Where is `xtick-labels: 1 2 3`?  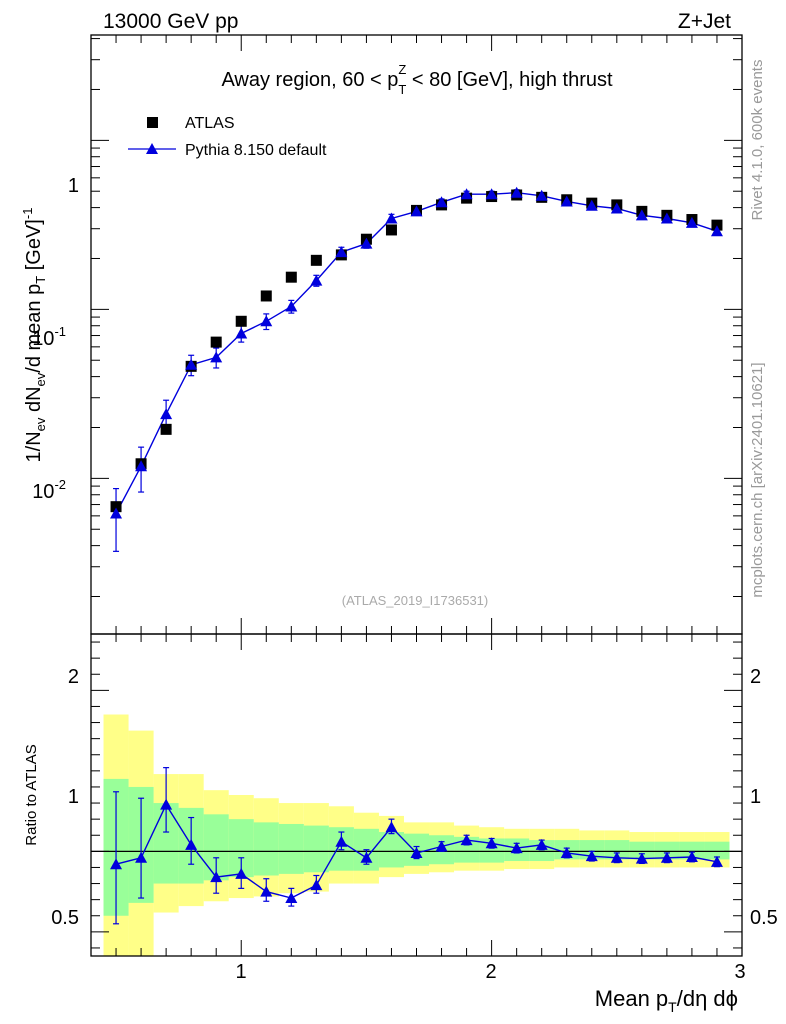
xtick-labels: 1 2 3 is located at coordinates (490, 972).